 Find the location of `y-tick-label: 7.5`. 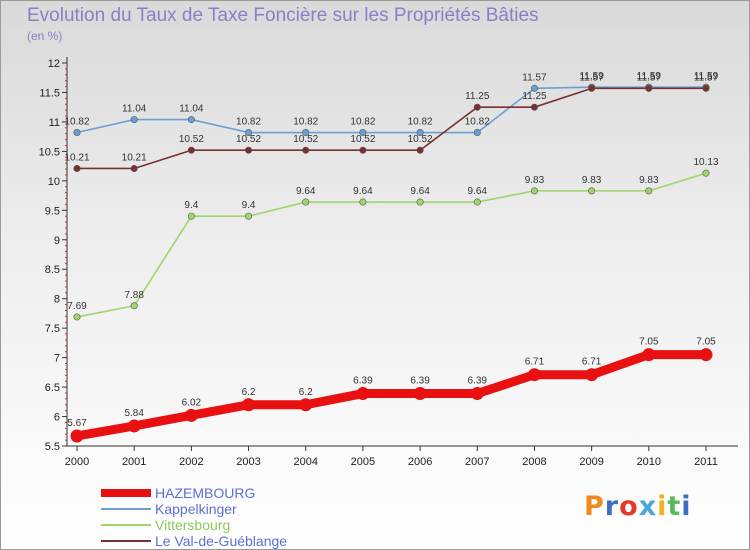

y-tick-label: 7.5 is located at coordinates (52, 329).